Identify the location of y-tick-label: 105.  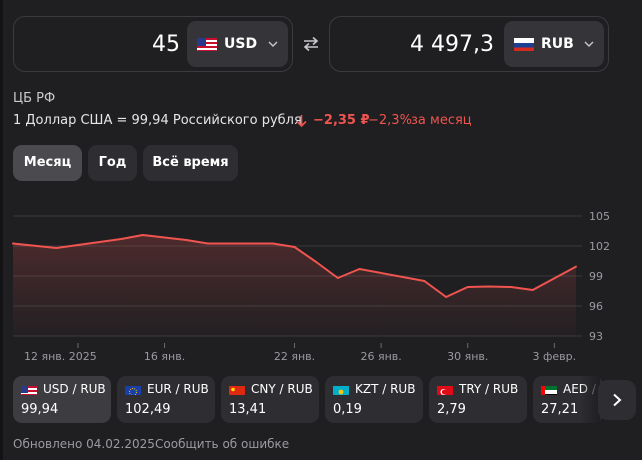
(599, 216).